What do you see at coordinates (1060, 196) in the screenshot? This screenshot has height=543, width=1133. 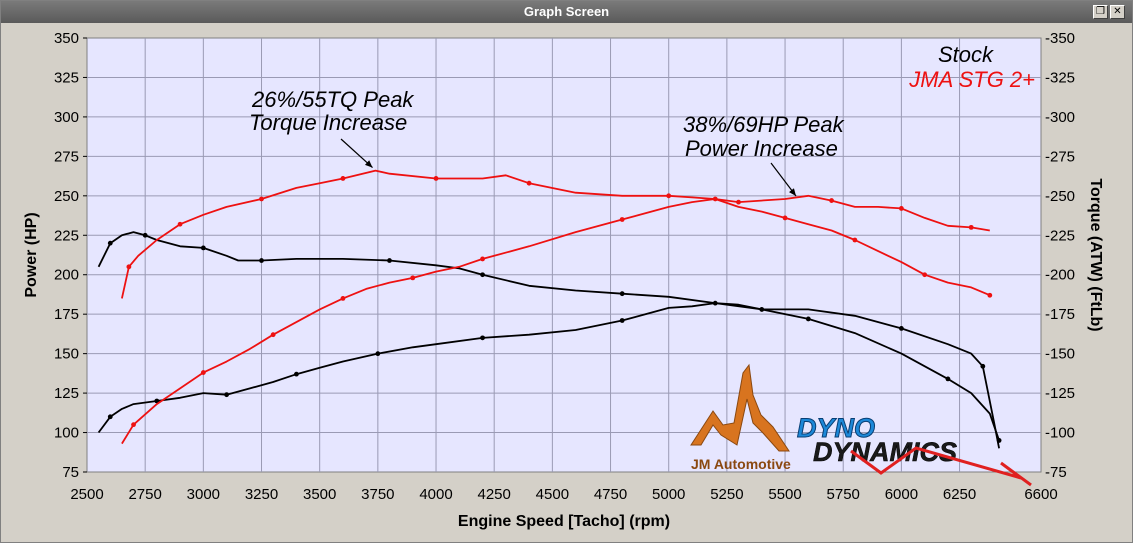 I see `y-right-tick-label: -250` at bounding box center [1060, 196].